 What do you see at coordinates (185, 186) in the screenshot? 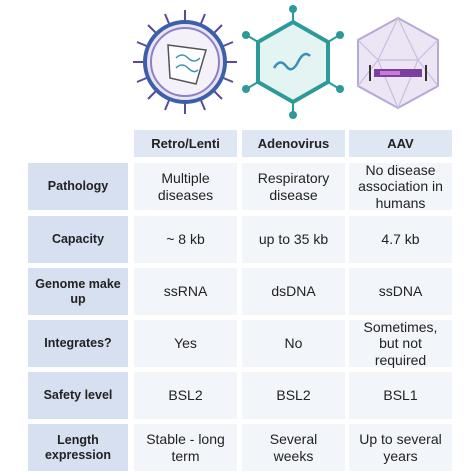
I see `table-cell: Multiple diseases` at bounding box center [185, 186].